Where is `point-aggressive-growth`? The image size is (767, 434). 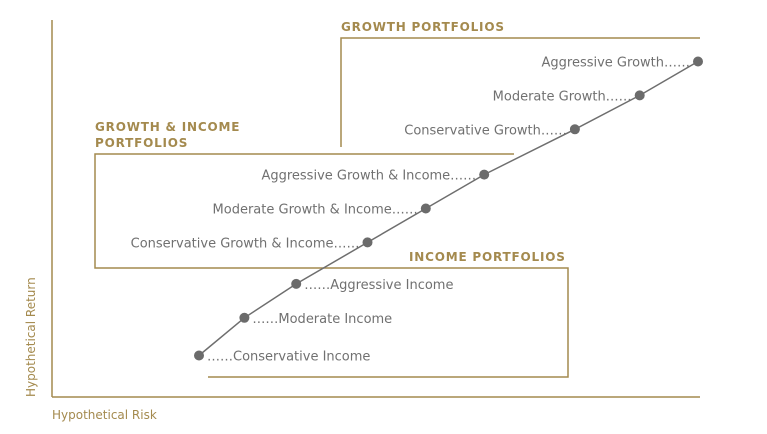
point-aggressive-growth is located at coordinates (698, 61).